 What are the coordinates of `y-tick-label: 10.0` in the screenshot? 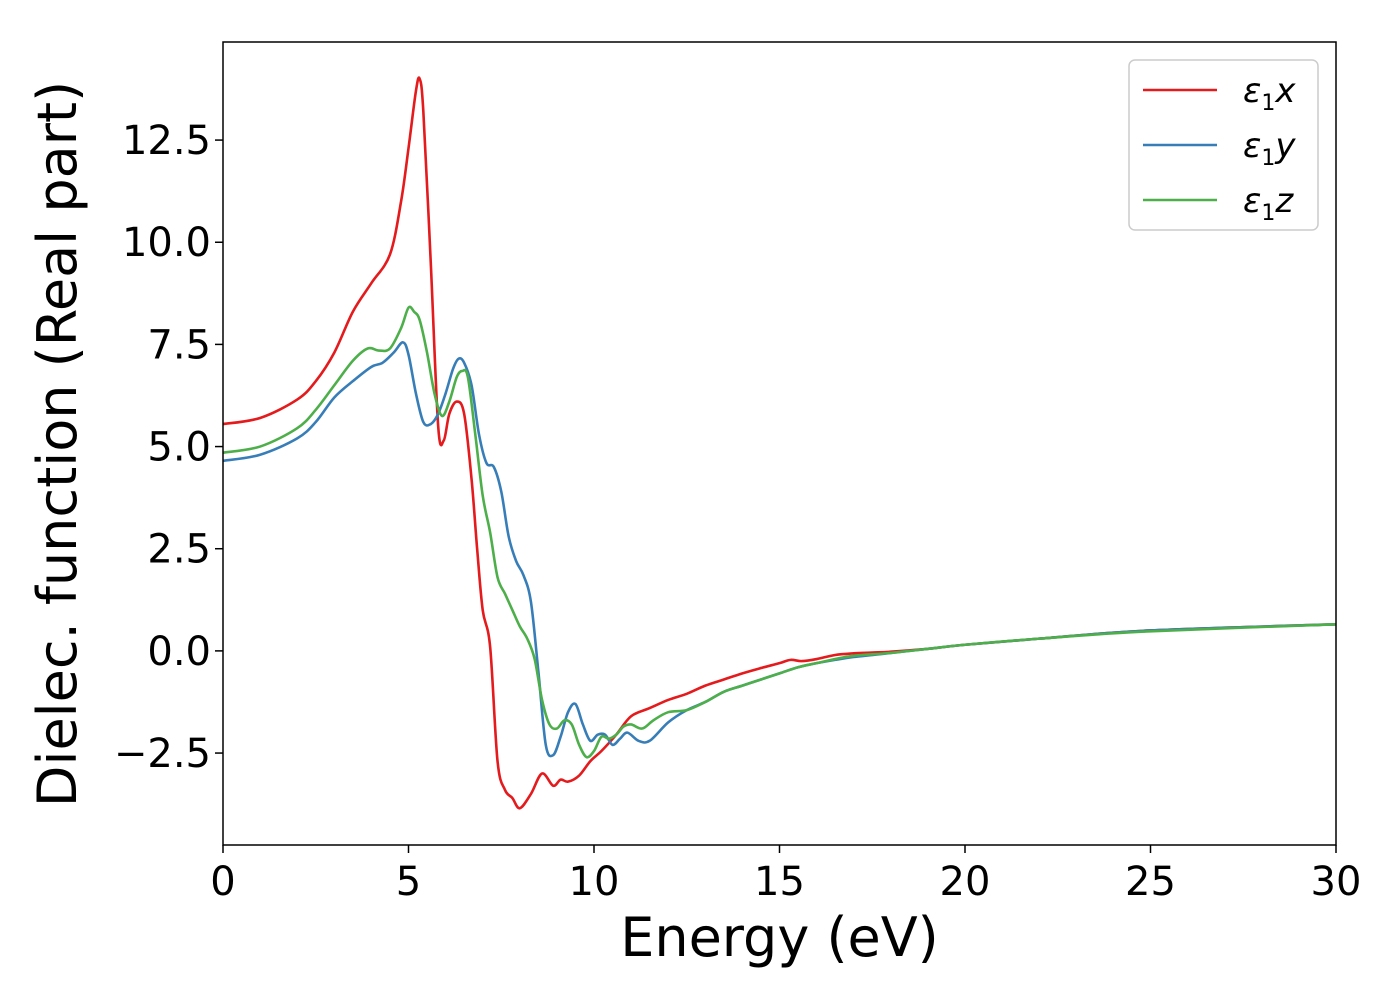 It's located at (166, 243).